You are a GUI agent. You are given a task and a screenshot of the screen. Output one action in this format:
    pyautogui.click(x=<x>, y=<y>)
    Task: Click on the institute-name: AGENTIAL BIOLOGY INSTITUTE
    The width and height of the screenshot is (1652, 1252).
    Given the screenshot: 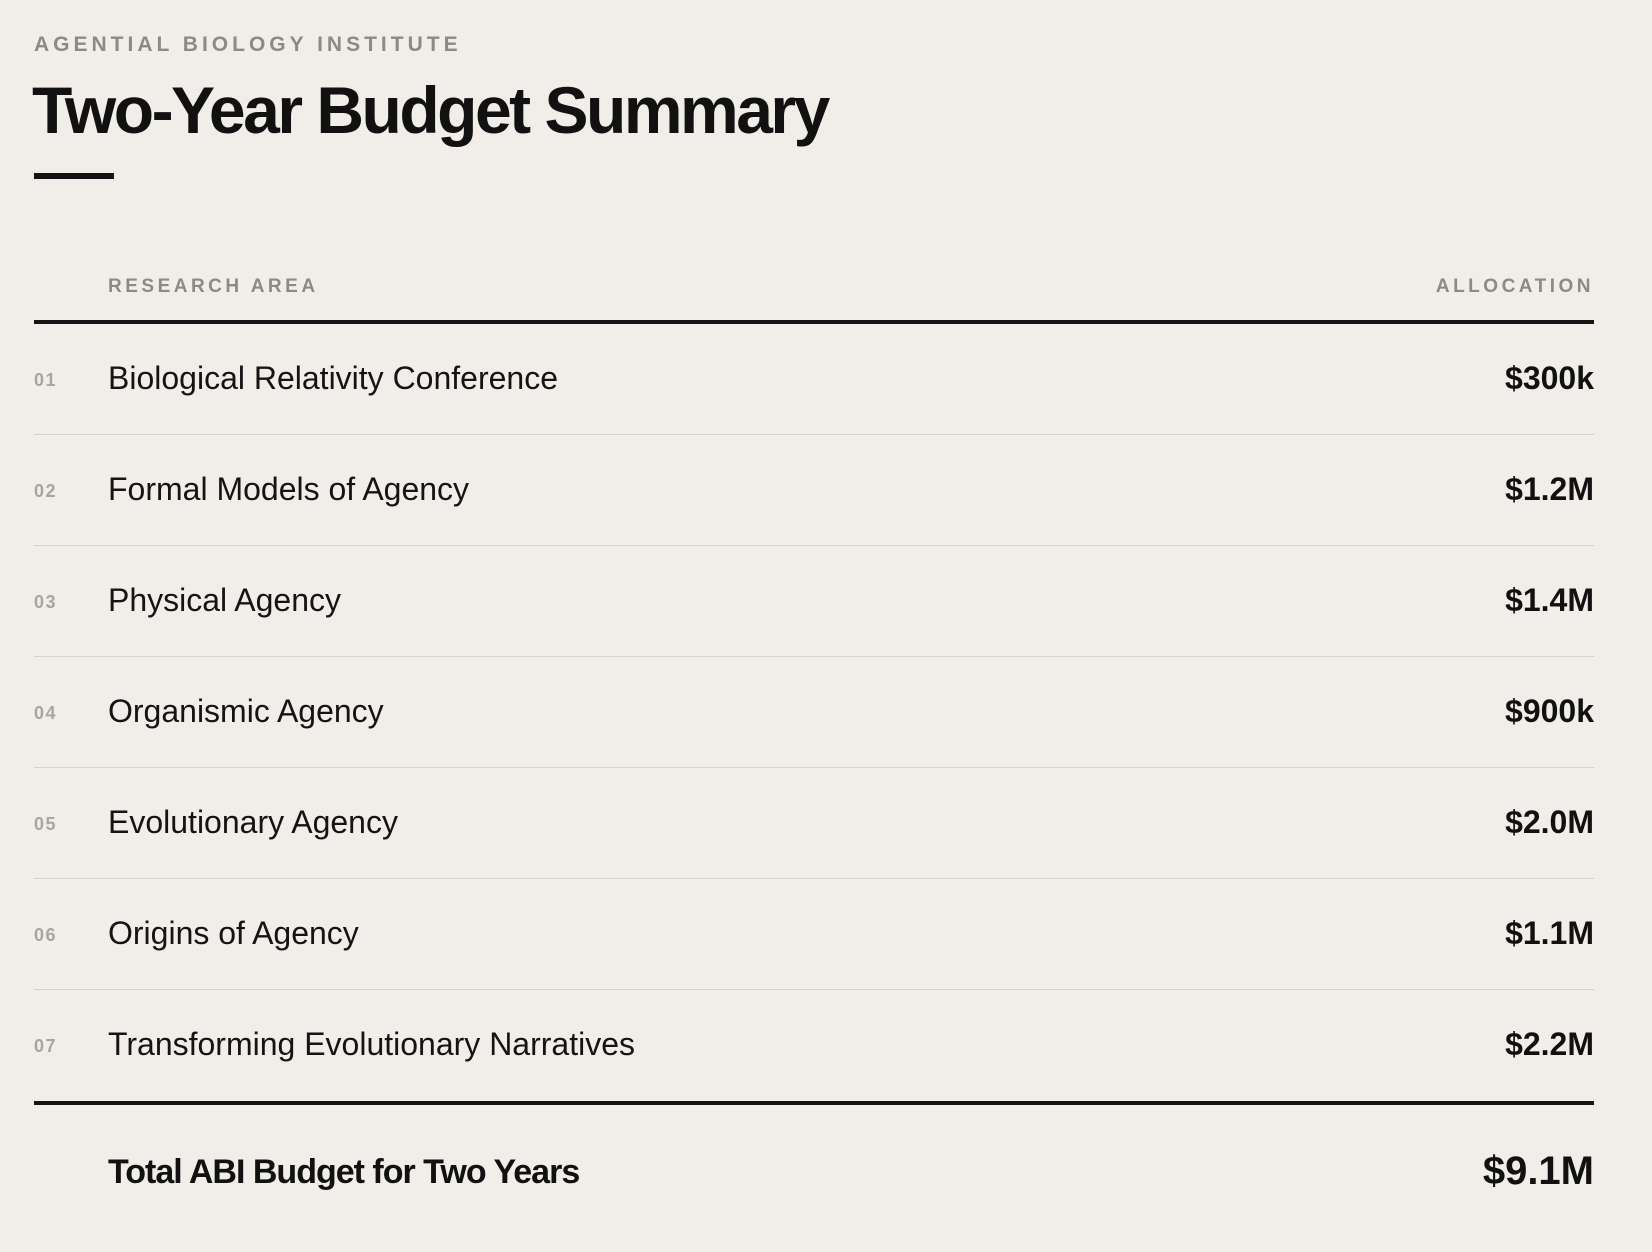 What is the action you would take?
    pyautogui.click(x=248, y=44)
    